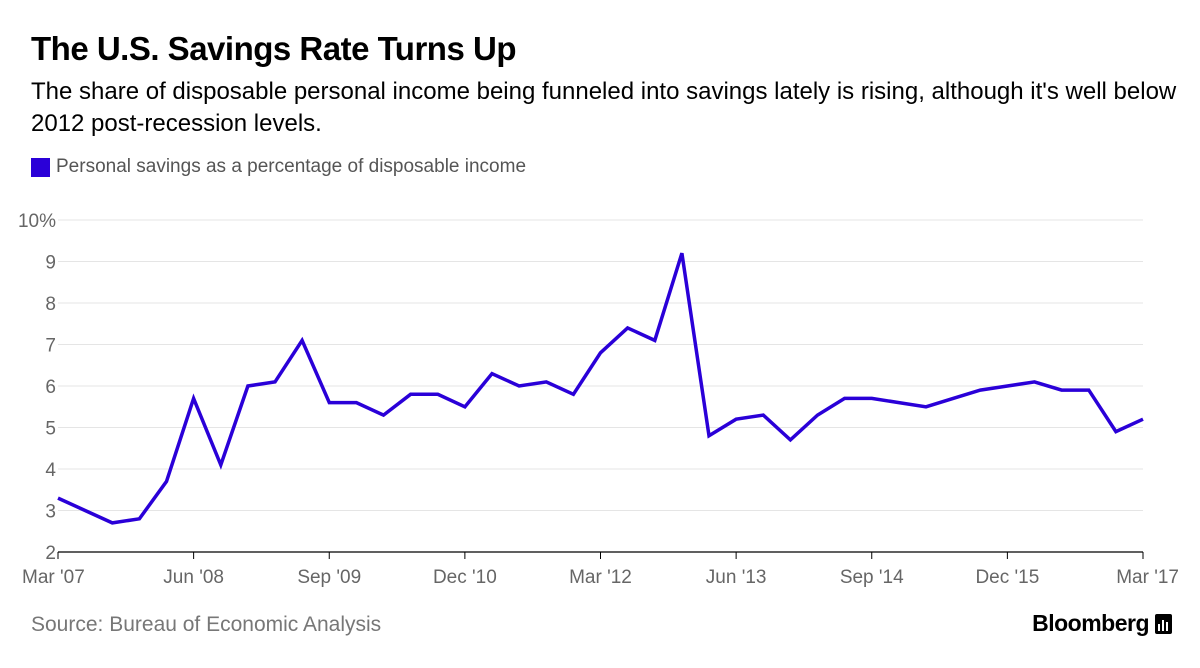  Describe the element at coordinates (40, 167) in the screenshot. I see `legend-swatch` at that location.